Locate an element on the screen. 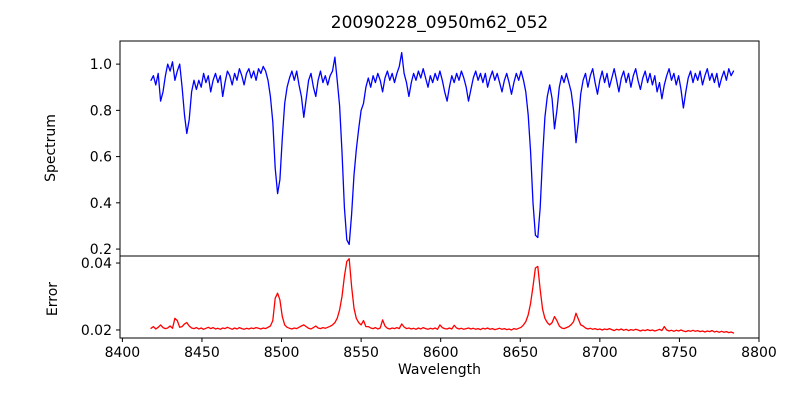 This screenshot has width=800, height=400. x-tick-label: 8400 is located at coordinates (123, 353).